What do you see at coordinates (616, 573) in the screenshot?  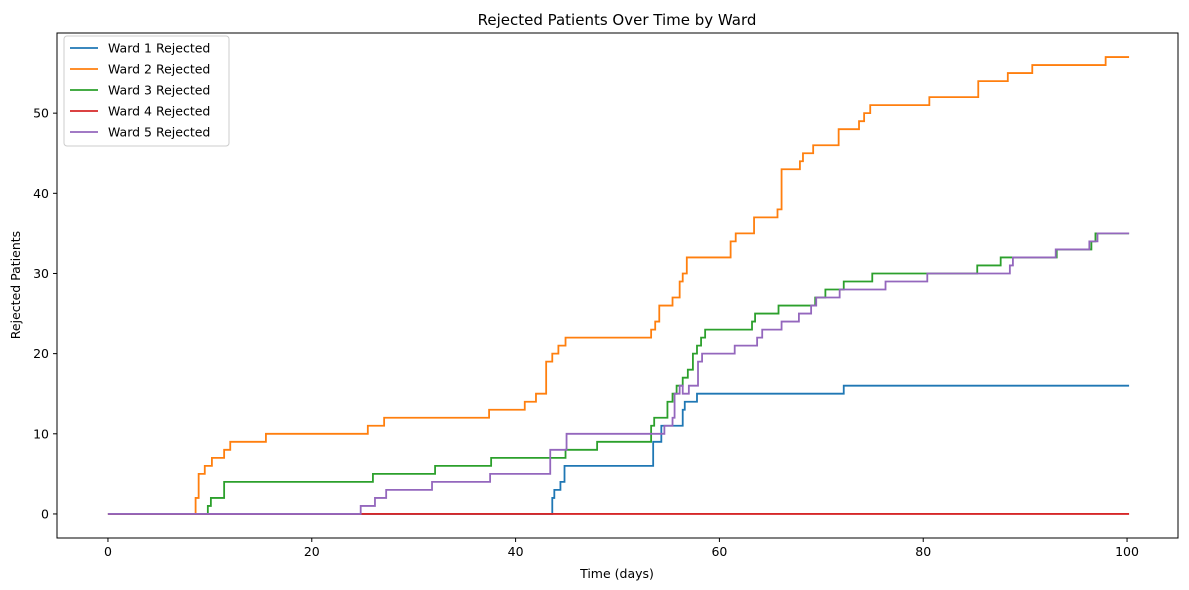 I see `x-axis-label: Time (days)` at bounding box center [616, 573].